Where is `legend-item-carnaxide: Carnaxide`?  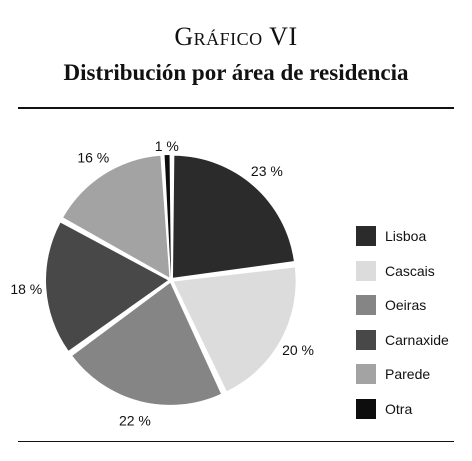
legend-item-carnaxide: Carnaxide is located at coordinates (402, 339).